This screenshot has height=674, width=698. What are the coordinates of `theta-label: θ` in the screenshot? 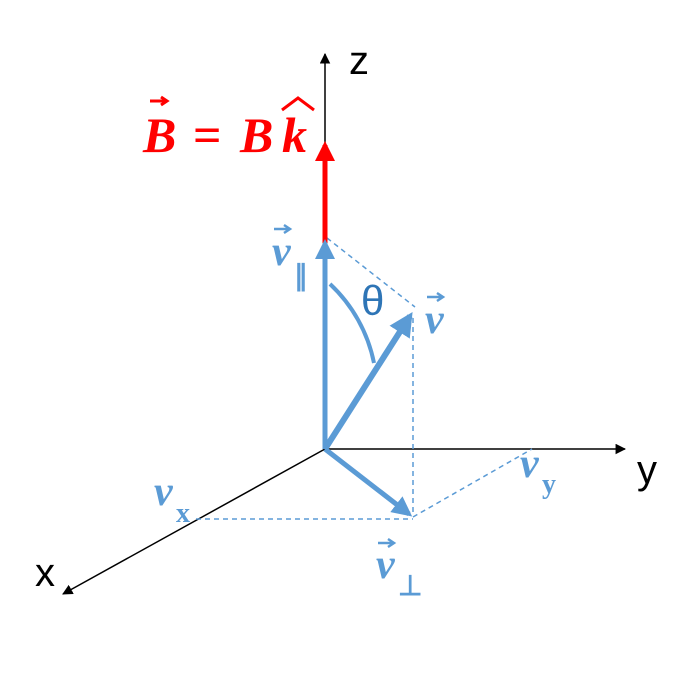 It's located at (372, 300).